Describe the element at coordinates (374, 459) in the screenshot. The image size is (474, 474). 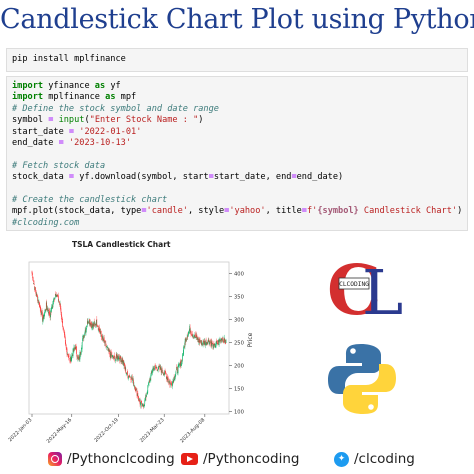
I see `twitter-link: ✦ /clcoding` at that location.